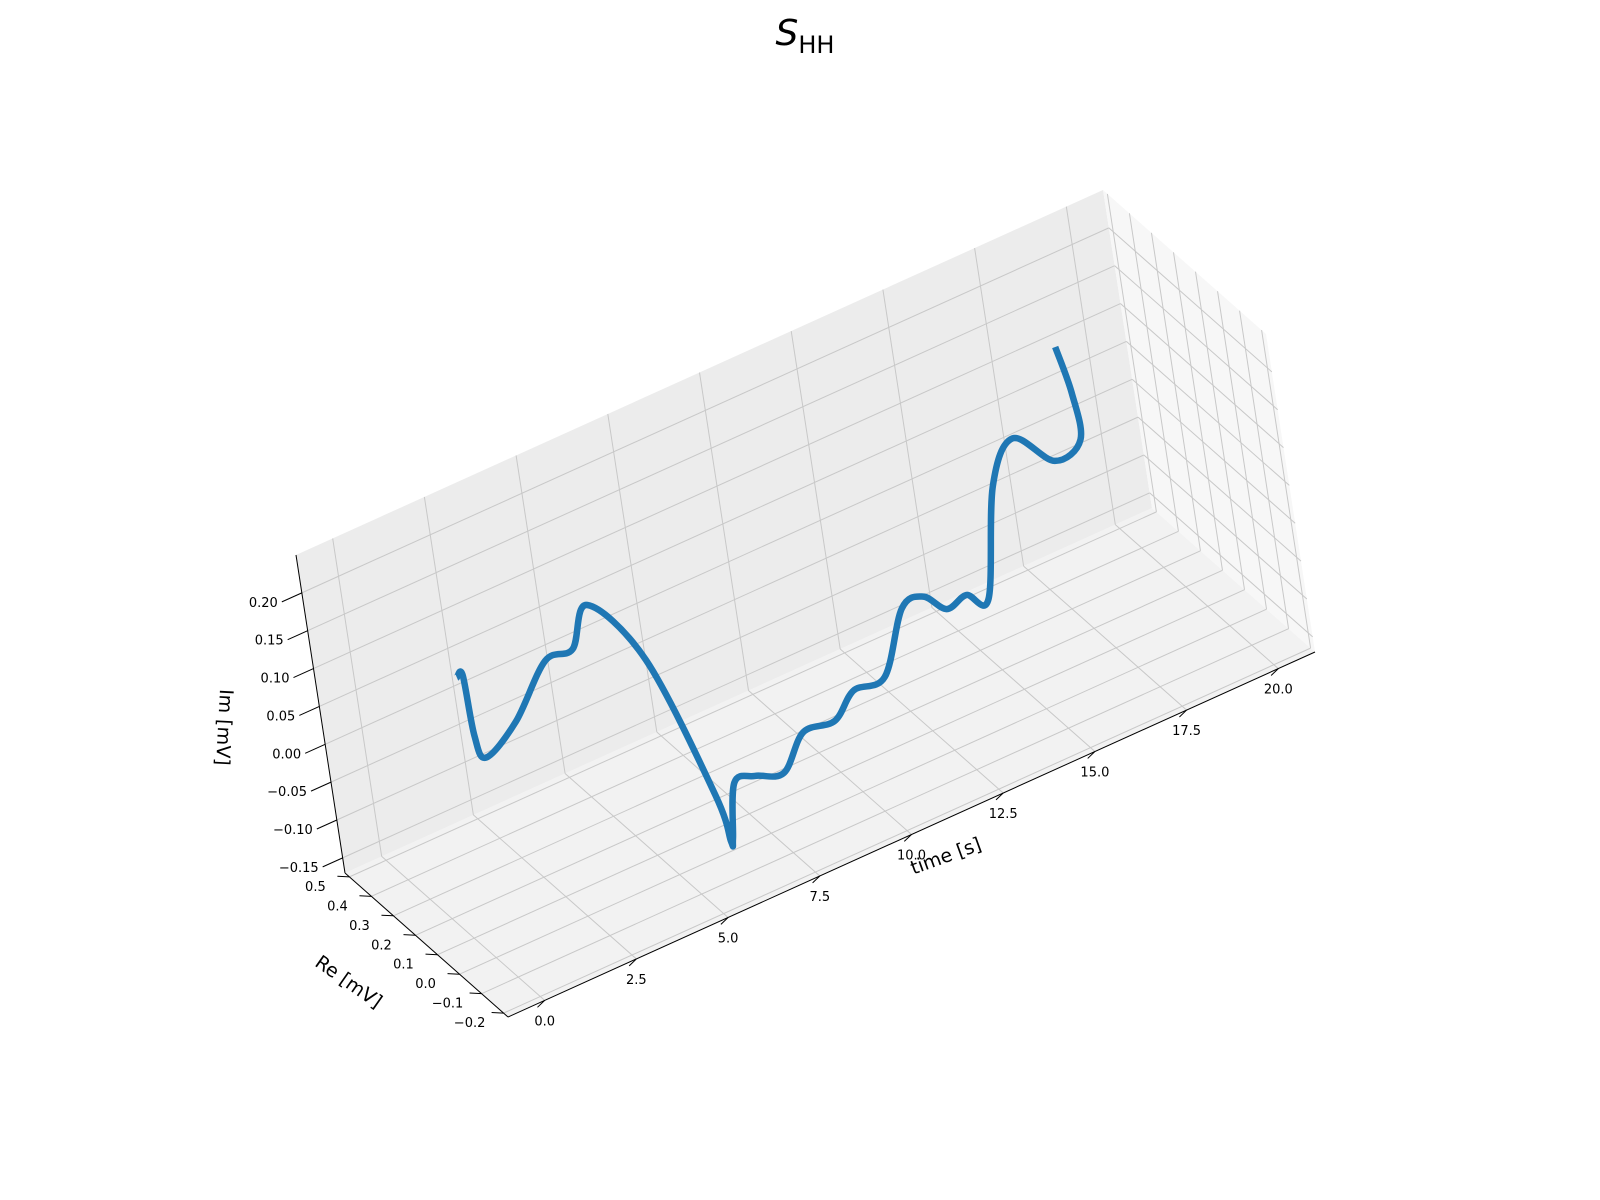 The image size is (1600, 1200). I want to click on x-tick-label: 2.5, so click(636, 980).